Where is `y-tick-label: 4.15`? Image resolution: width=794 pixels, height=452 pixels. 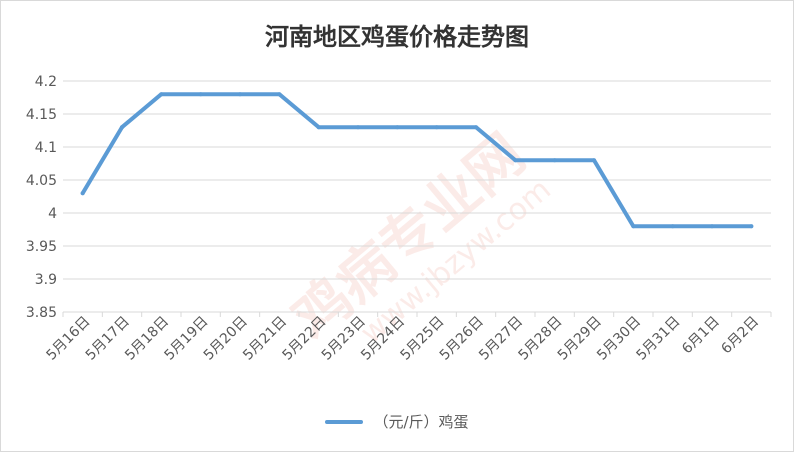 y-tick-label: 4.15 is located at coordinates (41, 115).